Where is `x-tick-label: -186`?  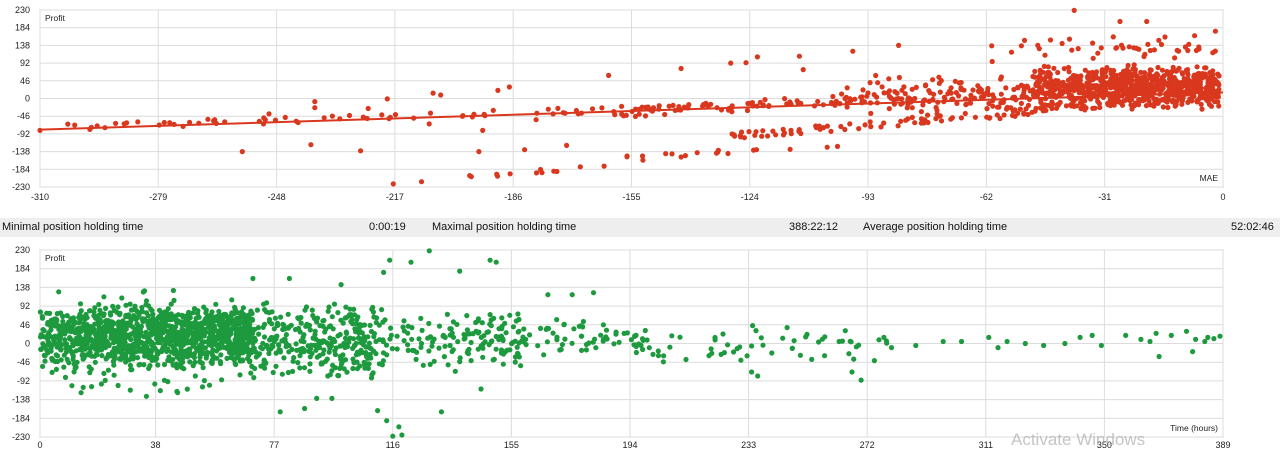
x-tick-label: -186 is located at coordinates (513, 197).